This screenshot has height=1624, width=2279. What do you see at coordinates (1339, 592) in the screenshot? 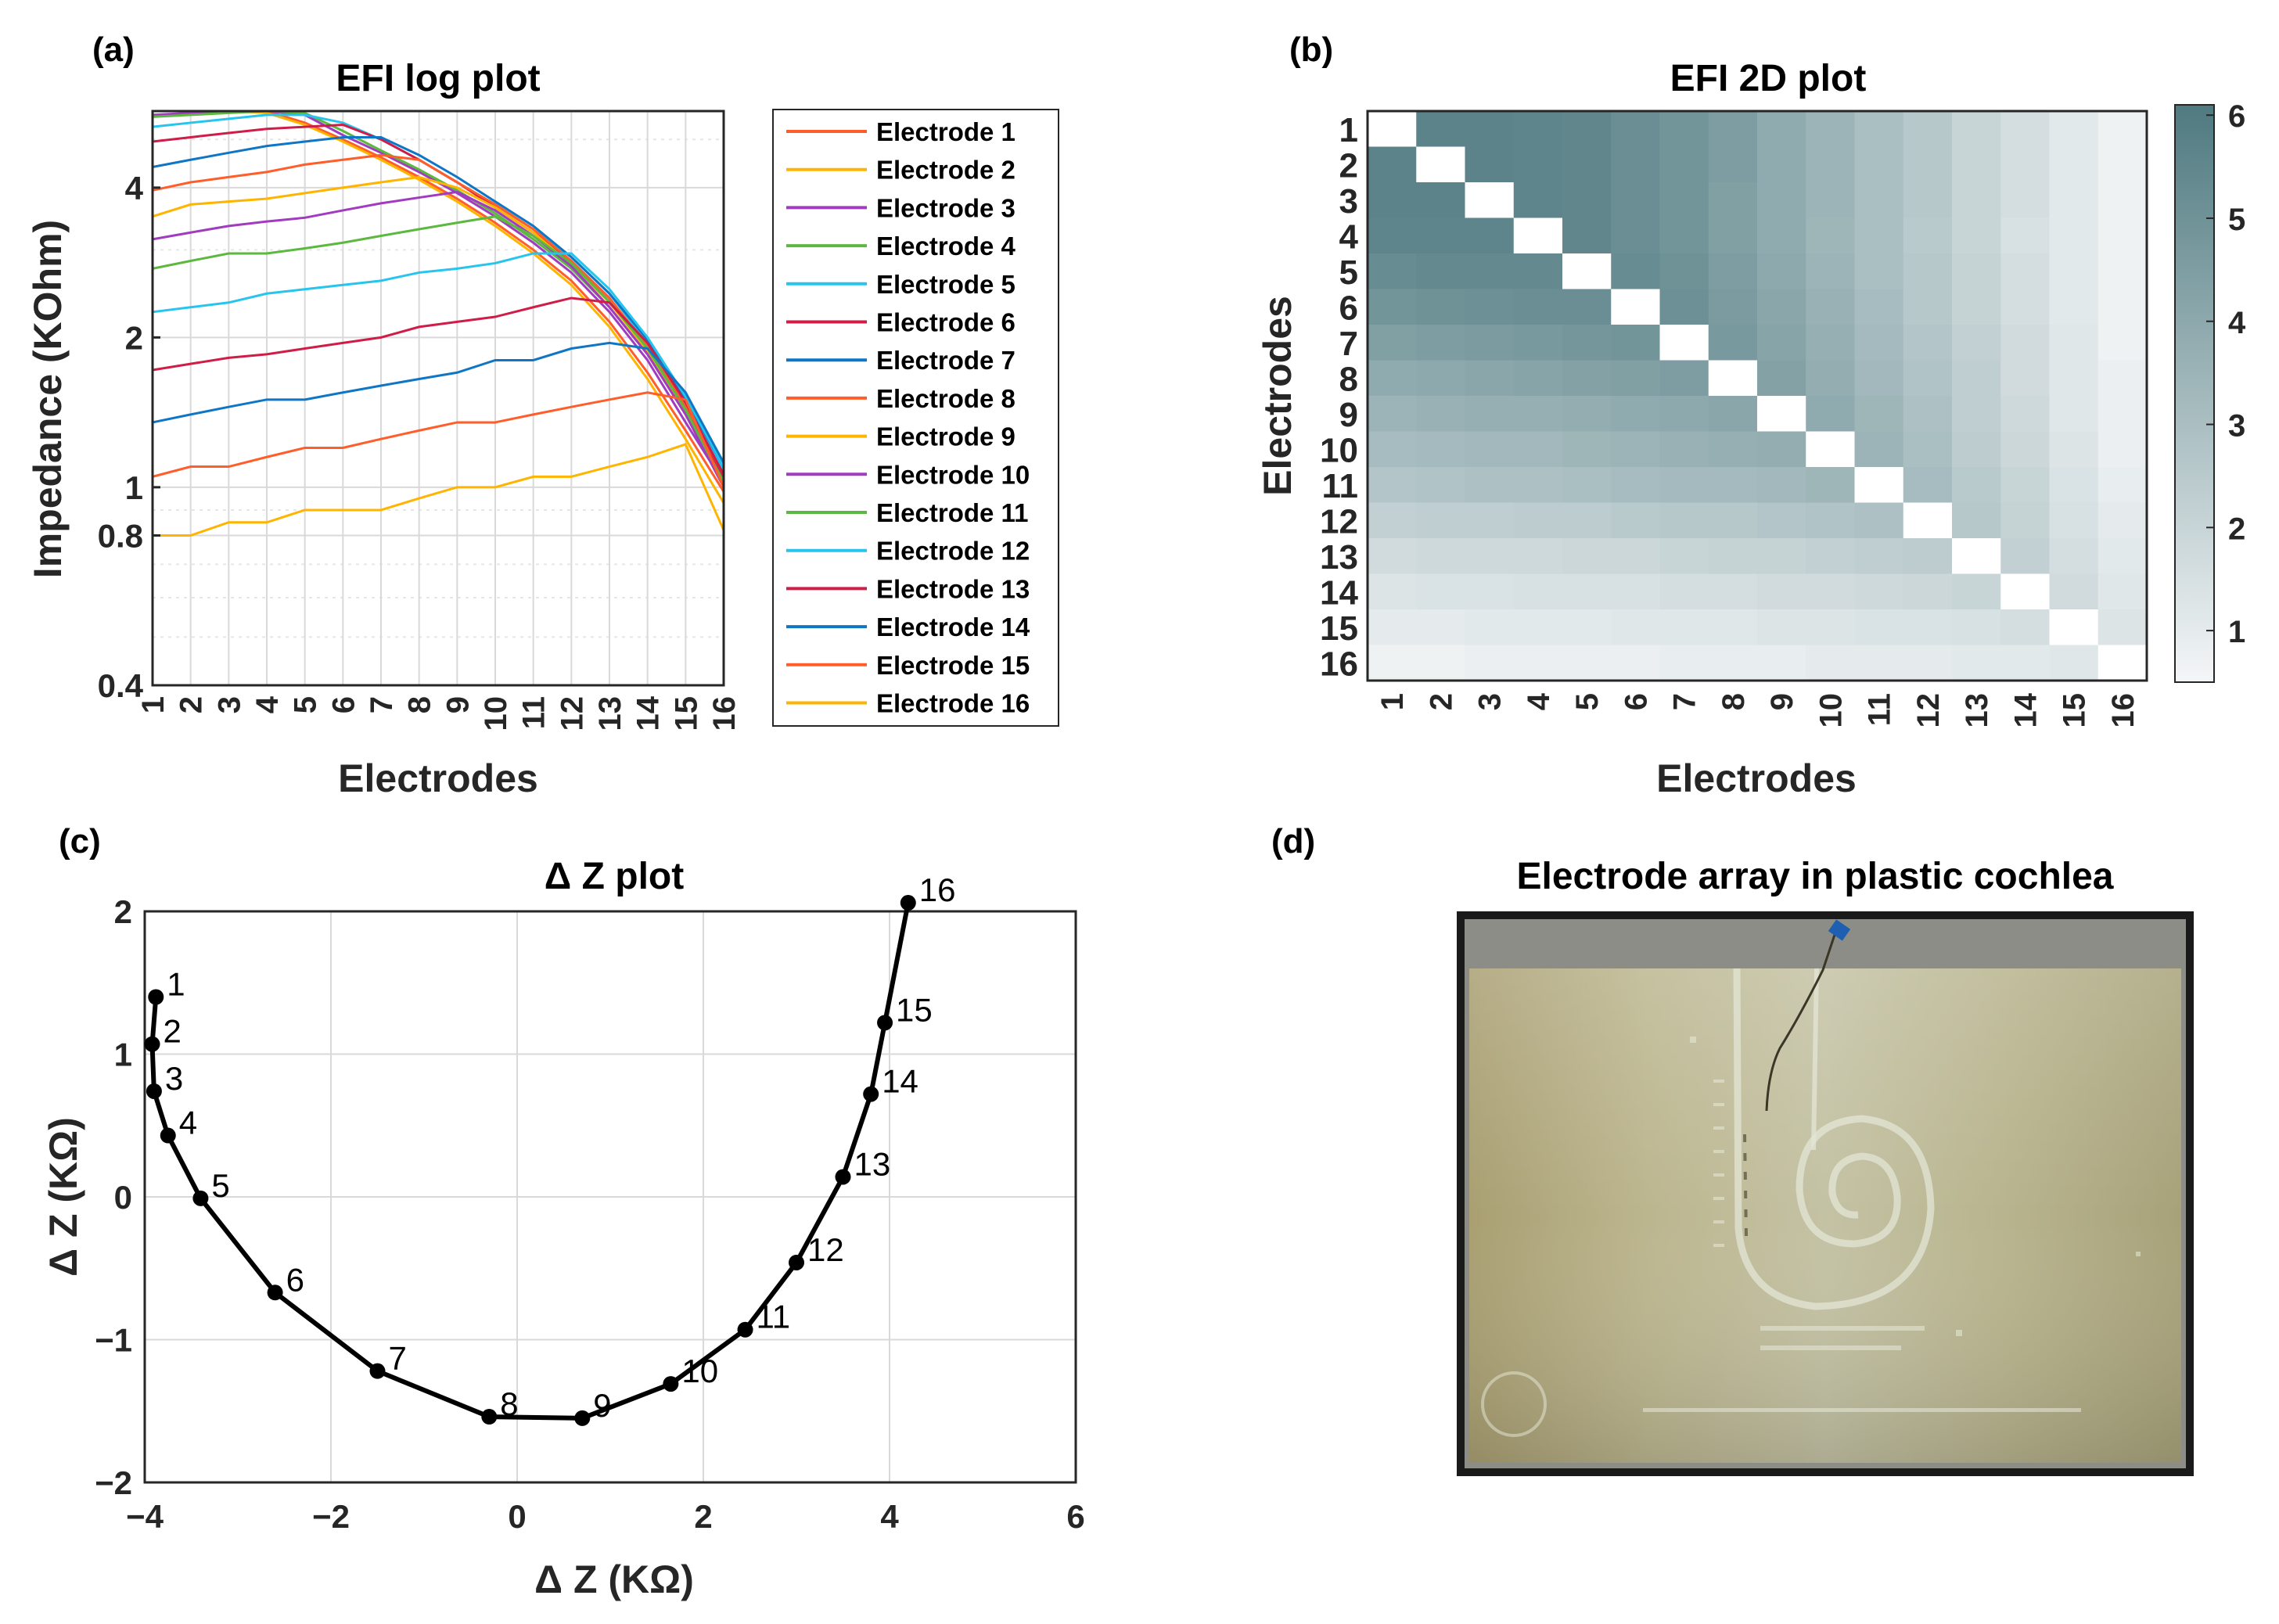
I see `ytick-label: 14` at bounding box center [1339, 592].